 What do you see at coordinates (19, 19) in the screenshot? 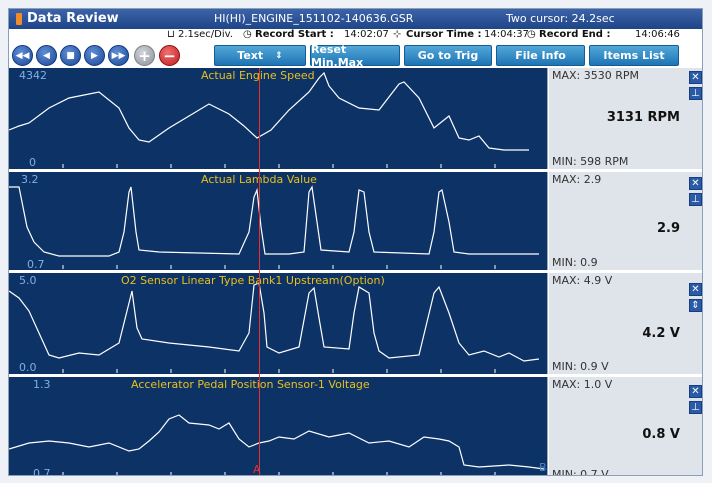
I see `app-icon` at bounding box center [19, 19].